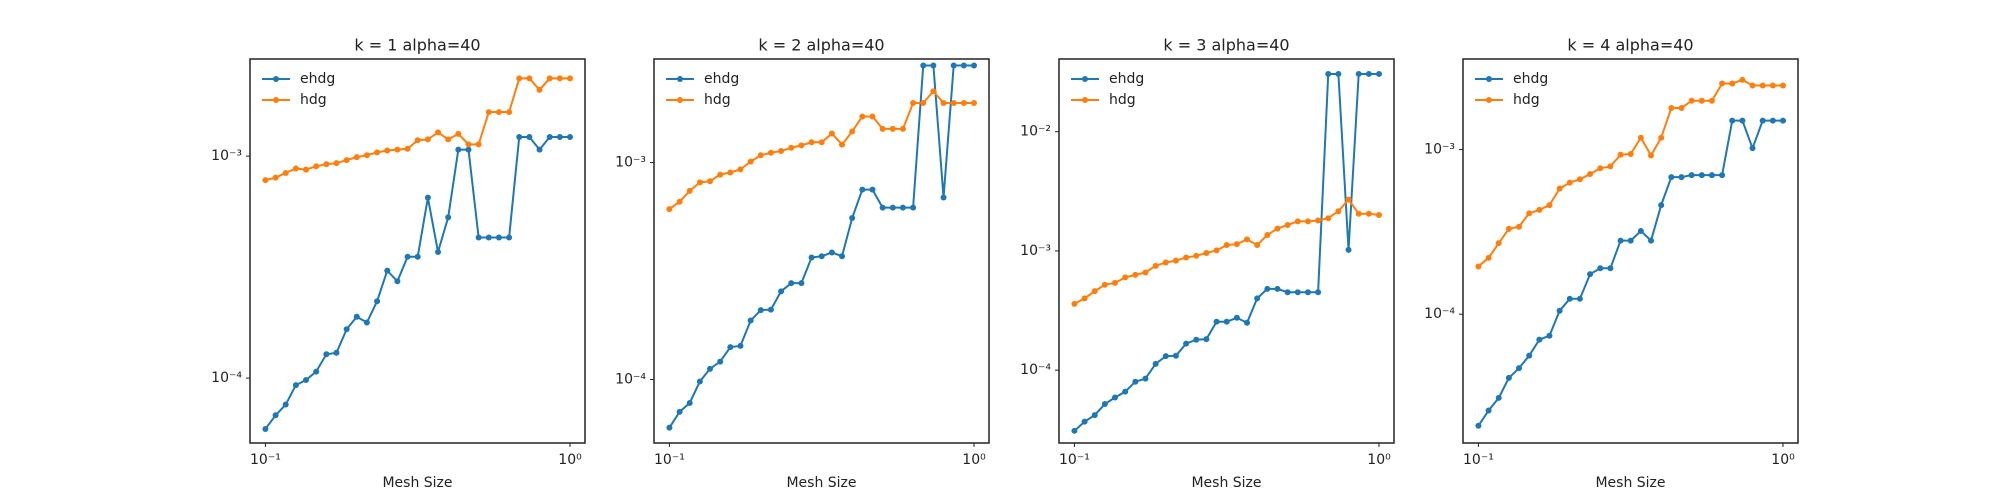  What do you see at coordinates (417, 45) in the screenshot?
I see `chart-title: k = 1 alpha=40` at bounding box center [417, 45].